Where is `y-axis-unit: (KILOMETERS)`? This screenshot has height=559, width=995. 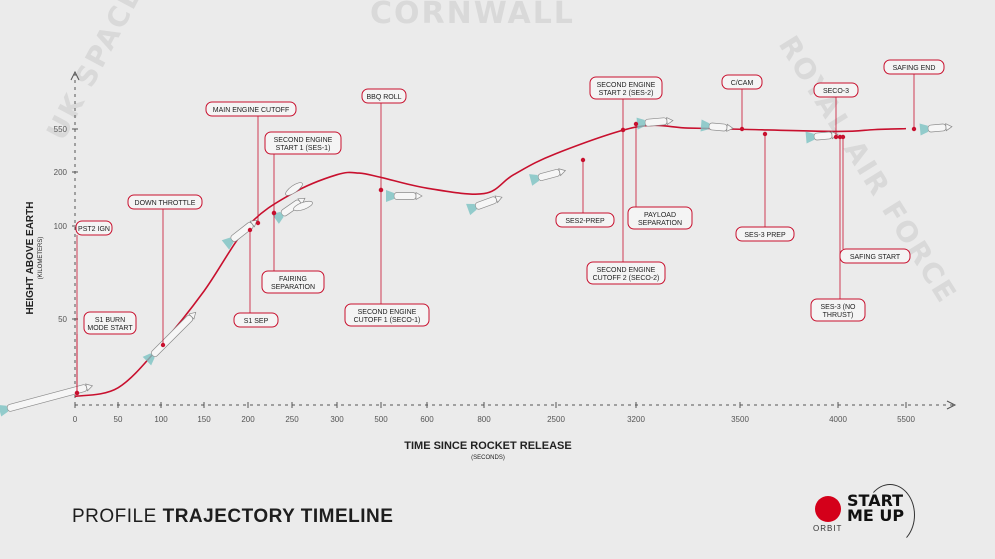
y-axis-unit: (KILOMETERS) is located at coordinates (41, 258).